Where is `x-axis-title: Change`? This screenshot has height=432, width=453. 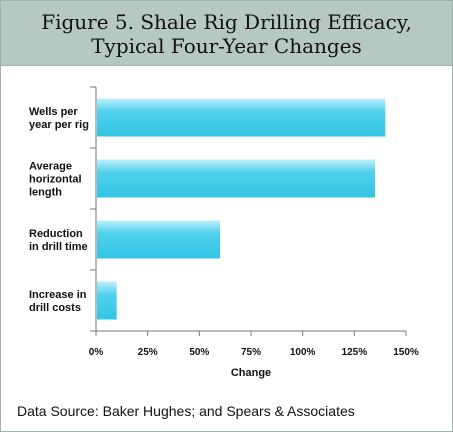
x-axis-title: Change is located at coordinates (251, 373).